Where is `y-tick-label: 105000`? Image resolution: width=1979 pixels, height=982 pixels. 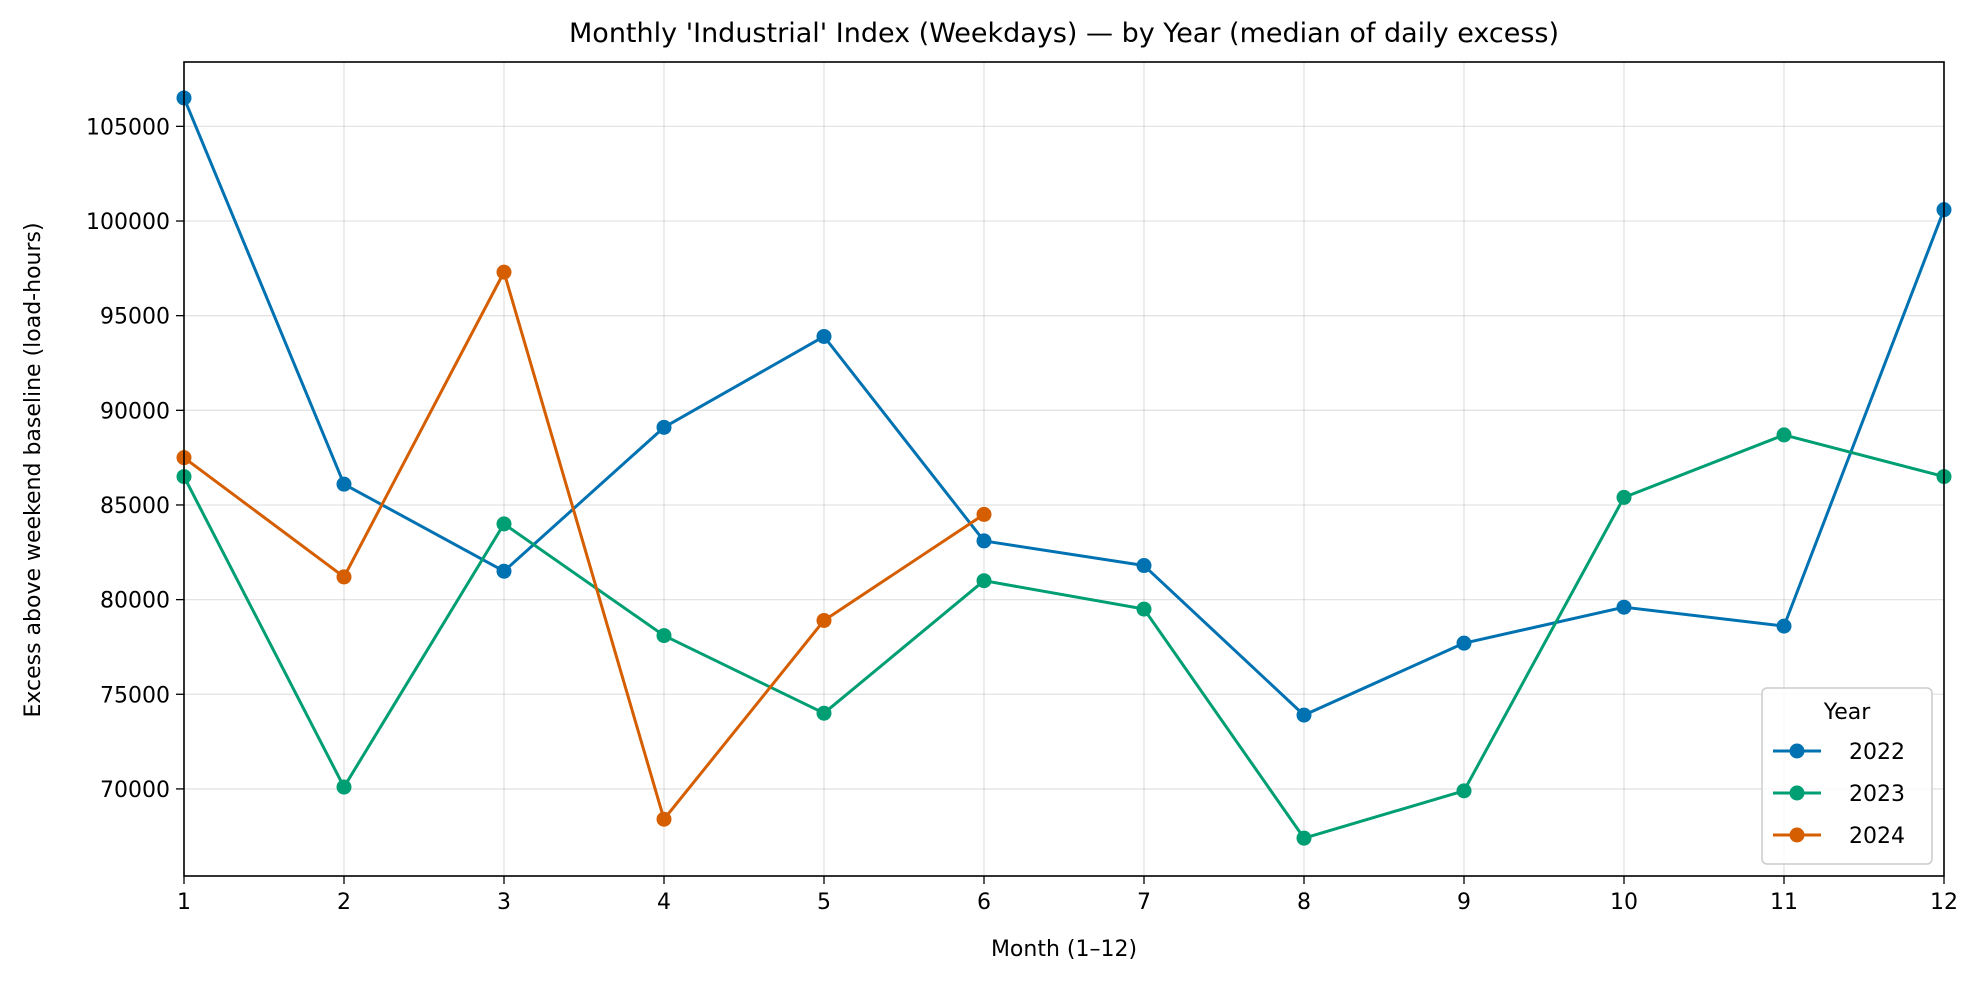 y-tick-label: 105000 is located at coordinates (128, 127).